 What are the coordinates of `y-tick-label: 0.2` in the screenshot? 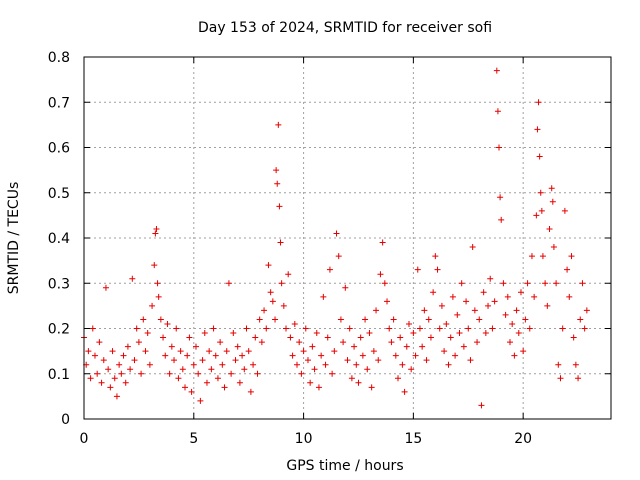 It's located at (59, 330).